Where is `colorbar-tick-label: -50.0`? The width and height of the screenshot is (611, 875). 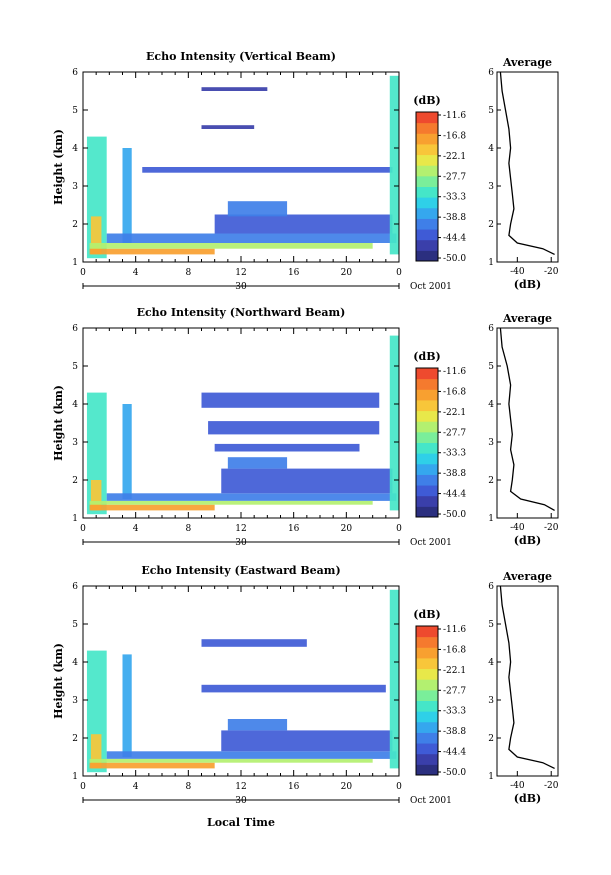 colorbar-tick-label: -50.0 is located at coordinates (454, 773).